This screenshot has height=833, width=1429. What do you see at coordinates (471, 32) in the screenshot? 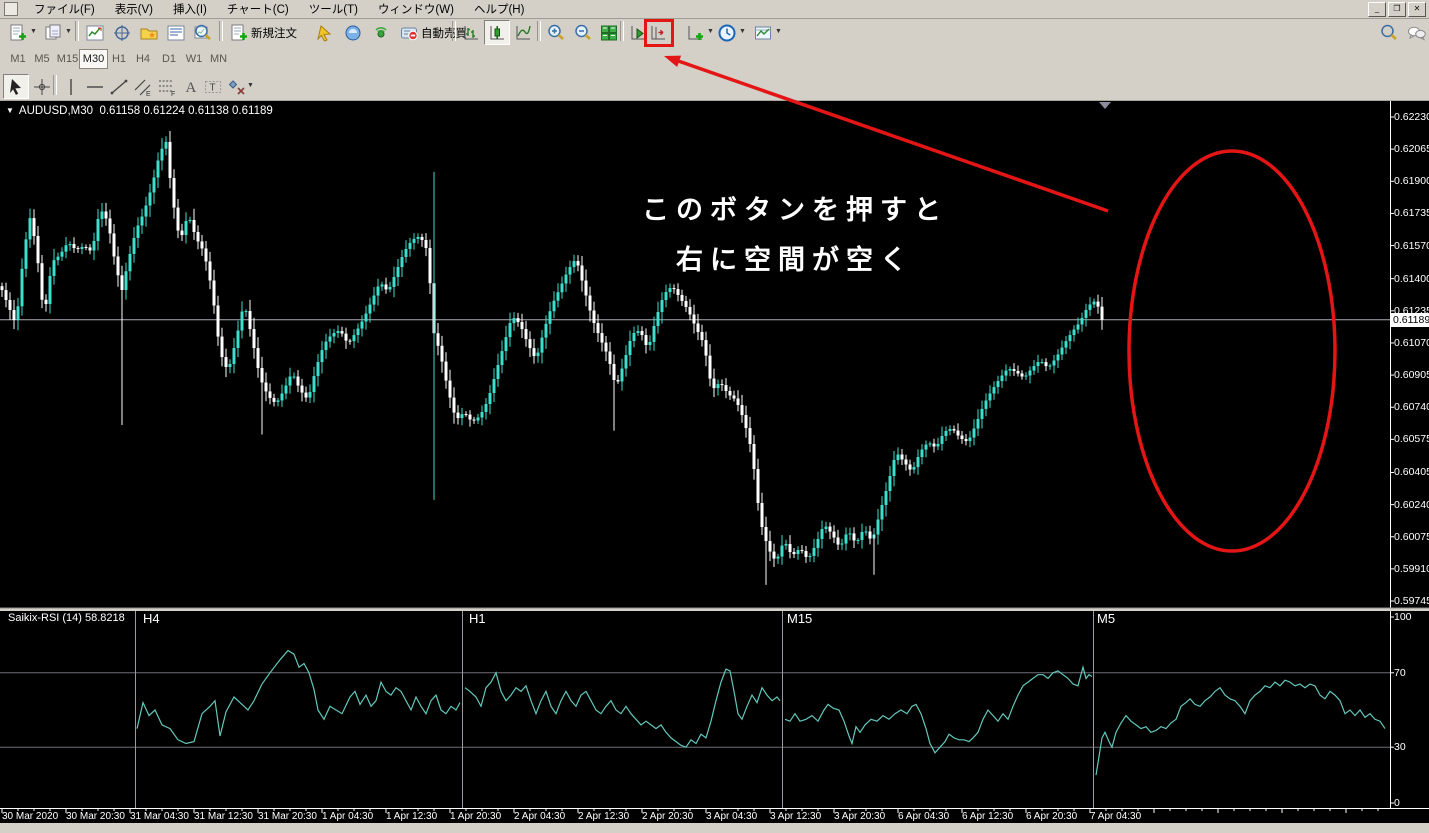
I see `chart-bars-button` at bounding box center [471, 32].